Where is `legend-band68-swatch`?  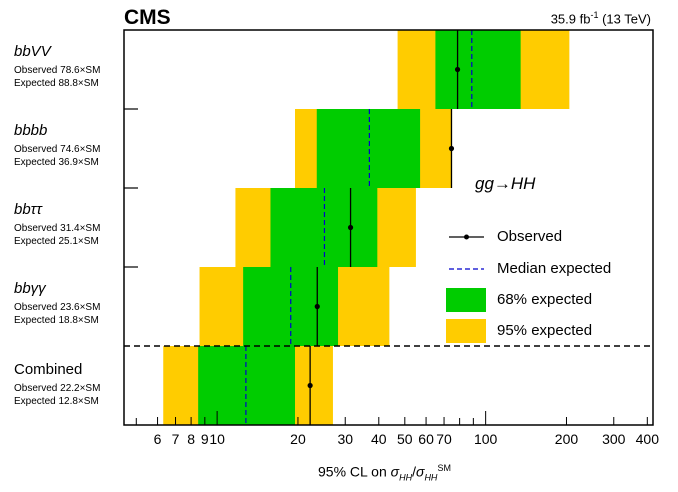 legend-band68-swatch is located at coordinates (466, 300).